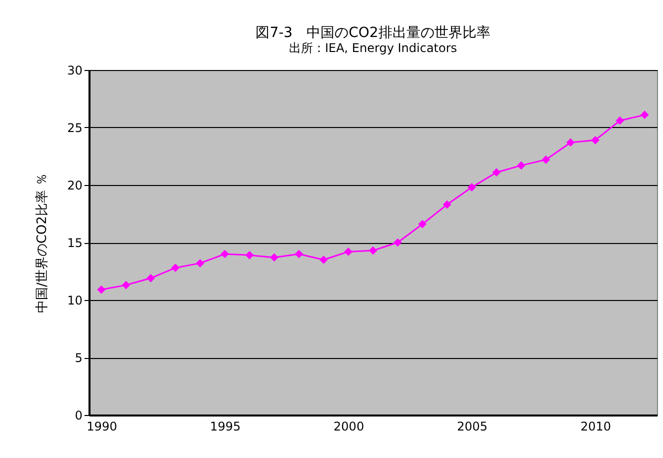 This screenshot has width=663, height=458. I want to click on x-tick-label: 2010, so click(596, 427).